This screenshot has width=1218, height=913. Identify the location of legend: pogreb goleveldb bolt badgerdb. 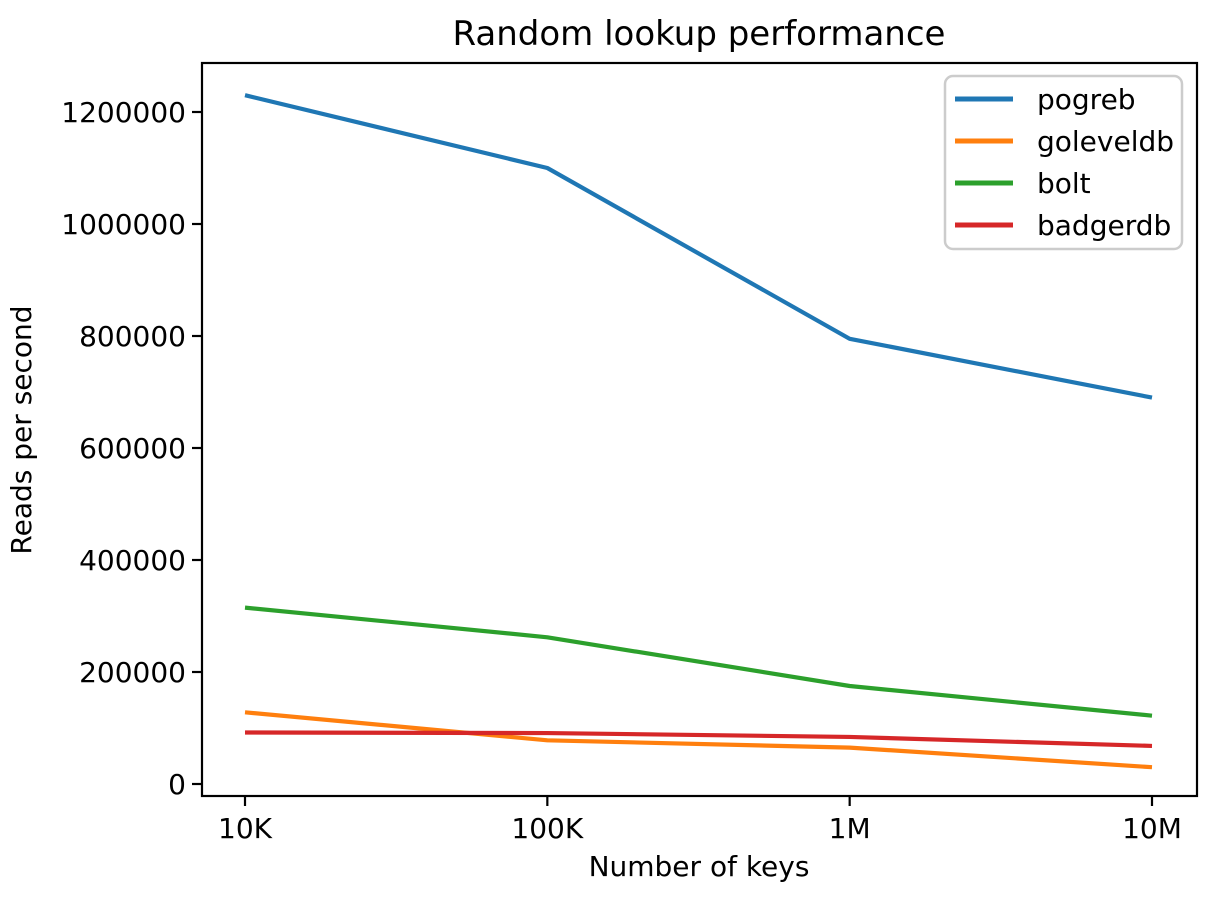
(1063, 162).